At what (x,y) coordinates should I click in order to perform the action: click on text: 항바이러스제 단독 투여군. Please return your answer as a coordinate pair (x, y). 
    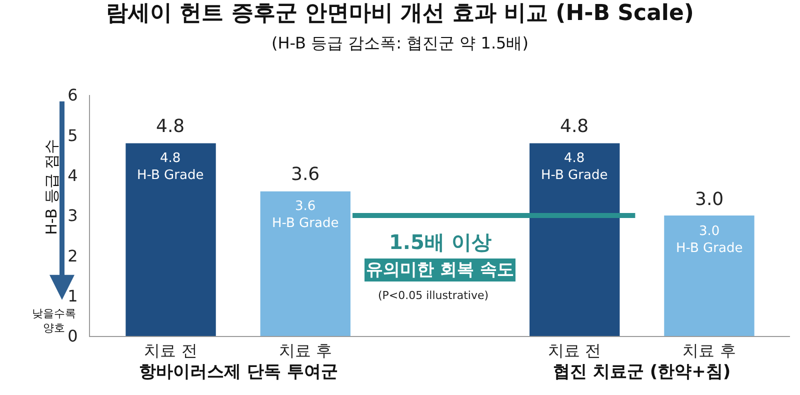
    Looking at the image, I should click on (238, 372).